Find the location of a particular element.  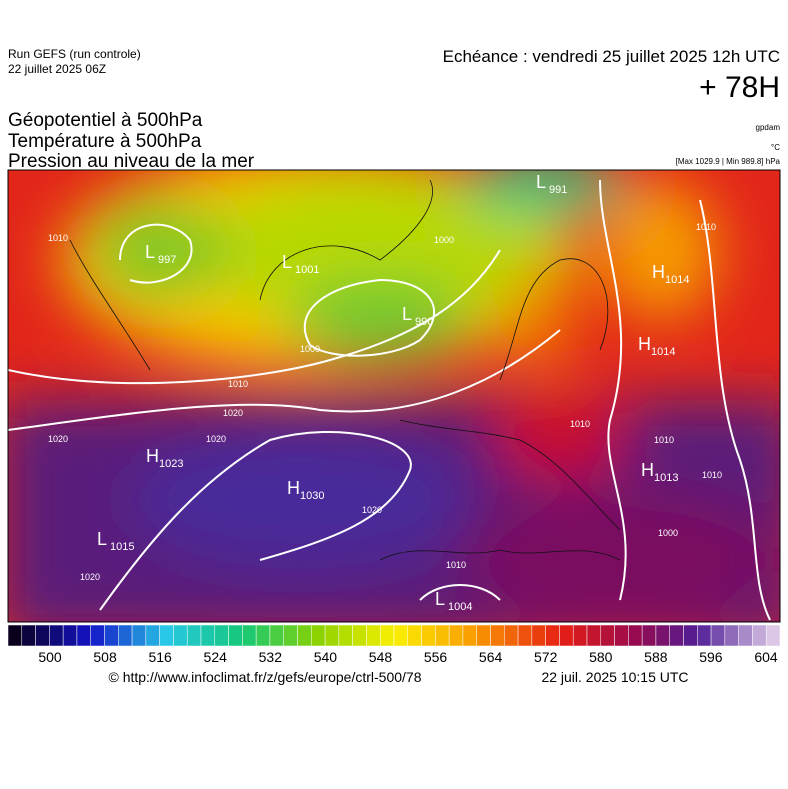

colorbar-tick-label: 604 is located at coordinates (766, 657).